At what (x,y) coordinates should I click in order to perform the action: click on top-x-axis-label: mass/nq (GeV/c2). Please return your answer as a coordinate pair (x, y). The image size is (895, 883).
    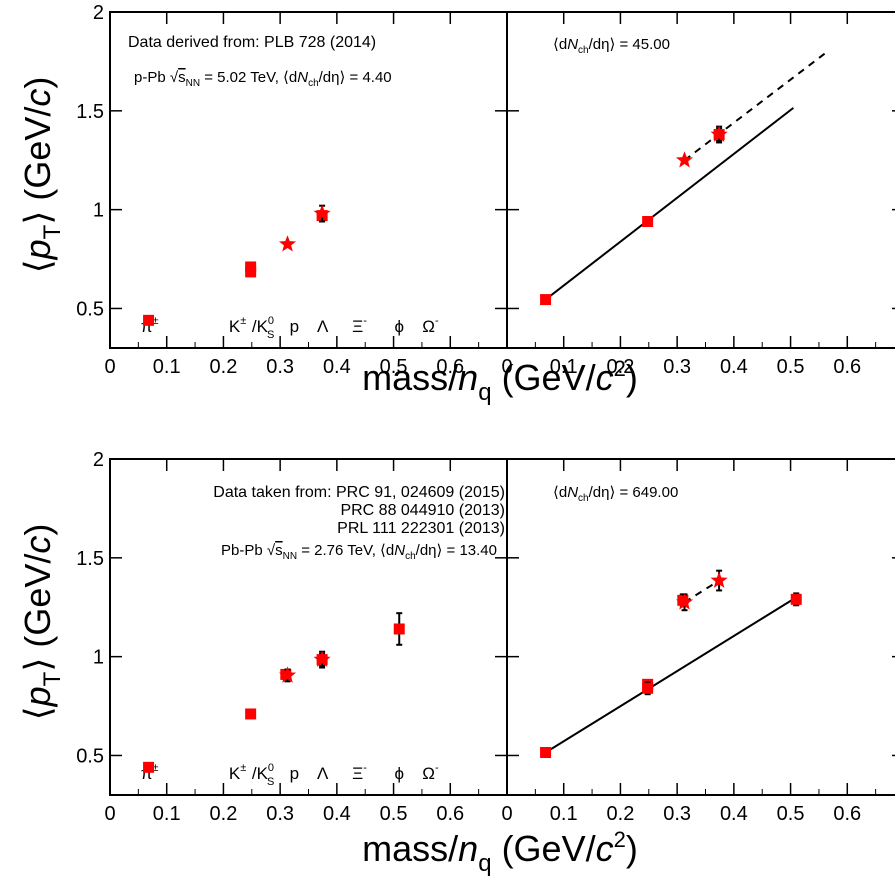
    Looking at the image, I should click on (500, 381).